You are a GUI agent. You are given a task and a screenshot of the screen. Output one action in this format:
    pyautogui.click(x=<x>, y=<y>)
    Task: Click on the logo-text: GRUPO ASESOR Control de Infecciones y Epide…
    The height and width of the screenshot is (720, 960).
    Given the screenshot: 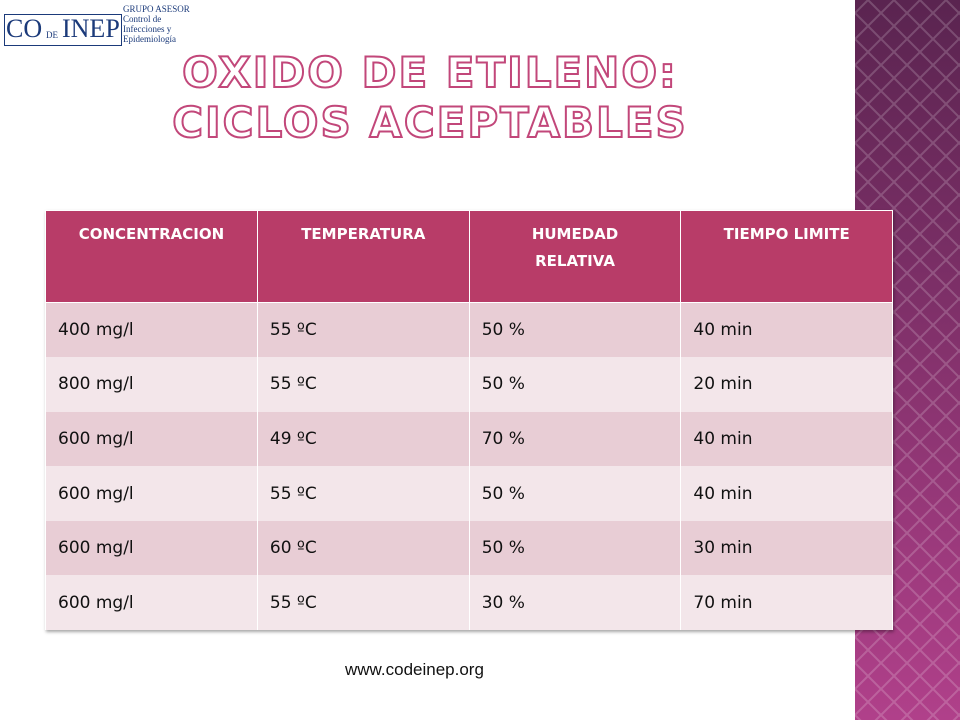 What is the action you would take?
    pyautogui.click(x=156, y=24)
    